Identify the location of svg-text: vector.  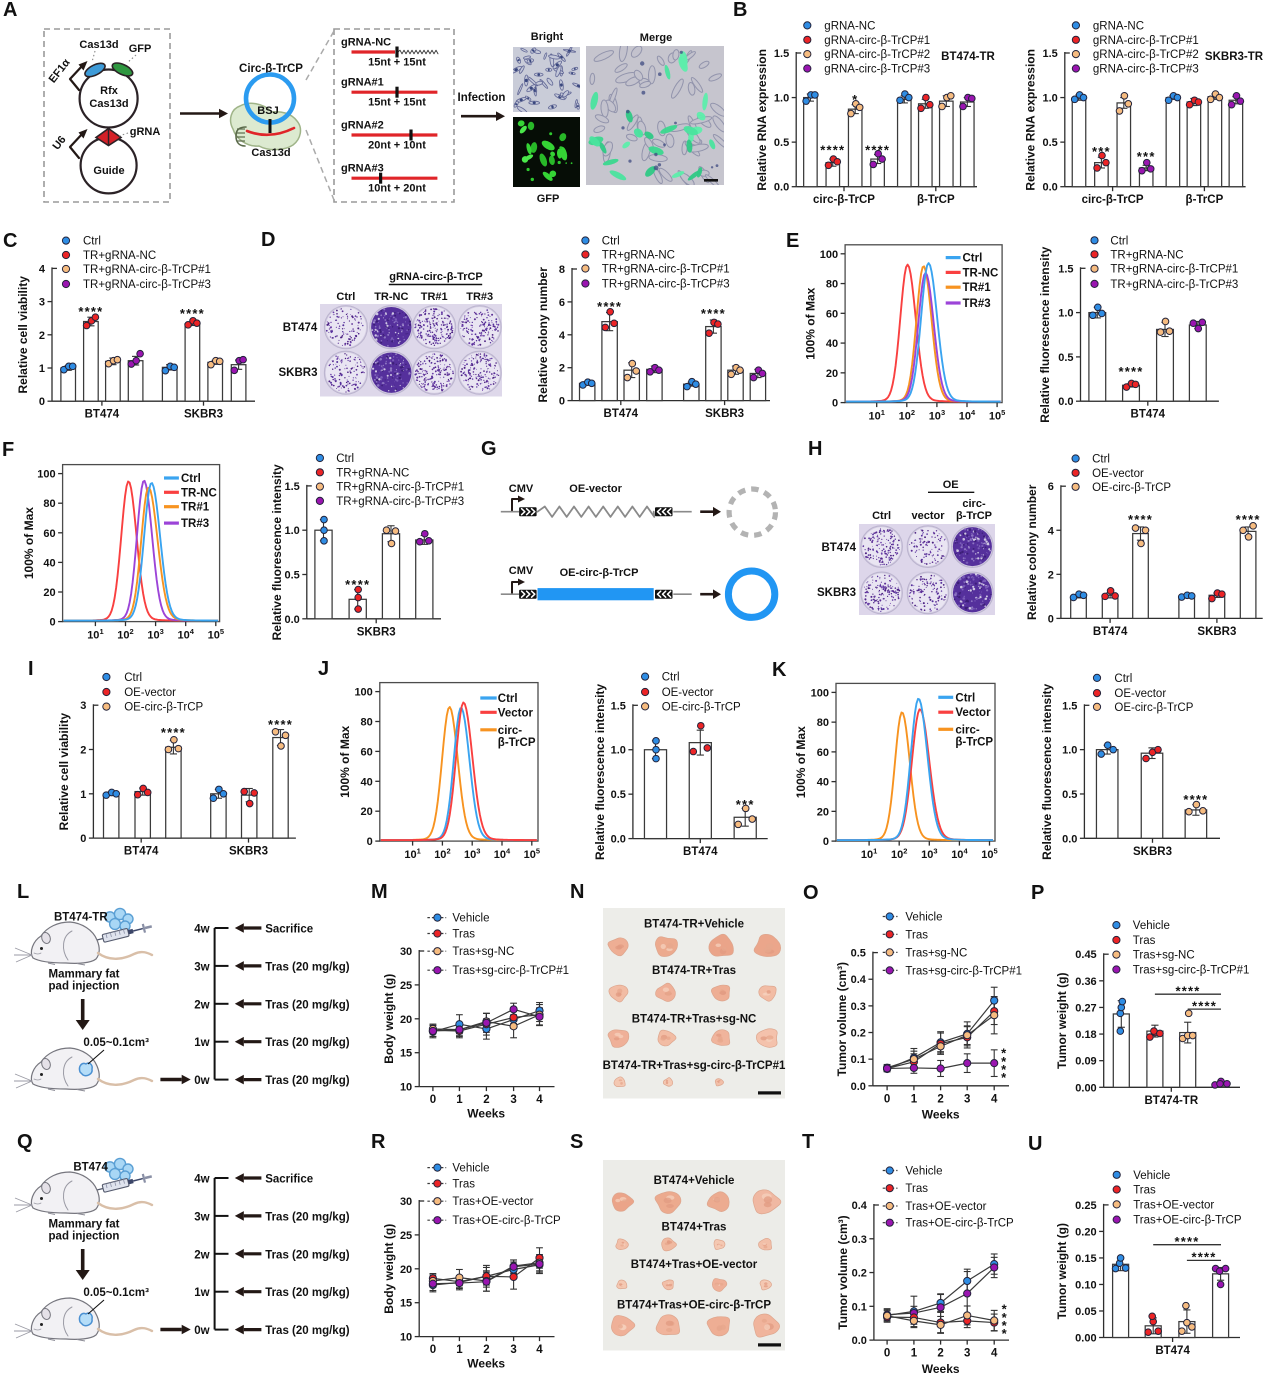
(928, 516).